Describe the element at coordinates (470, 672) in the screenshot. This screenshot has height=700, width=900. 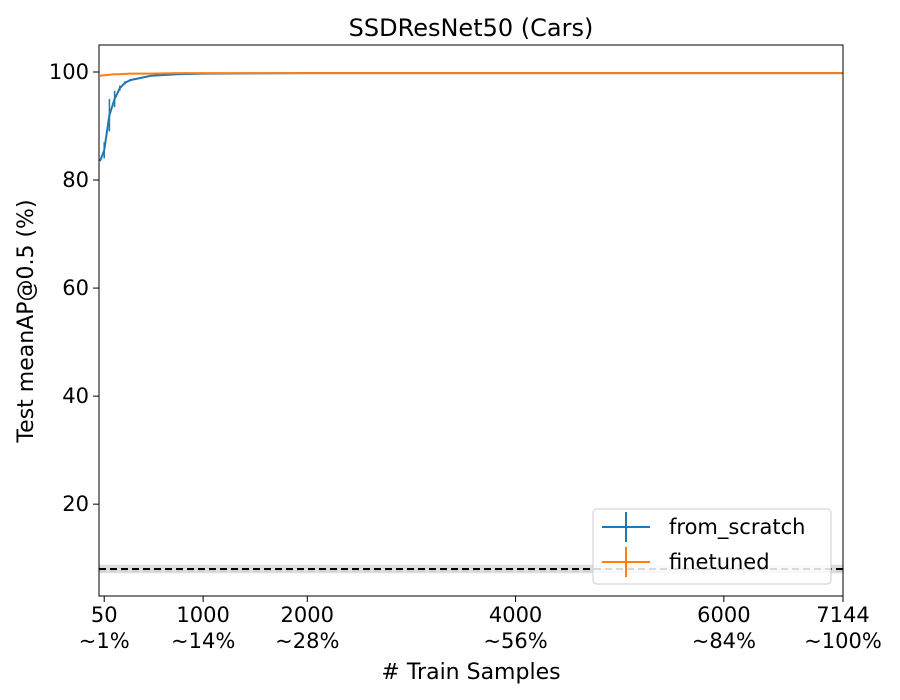
I see `x-axis-label: # Train Samples` at that location.